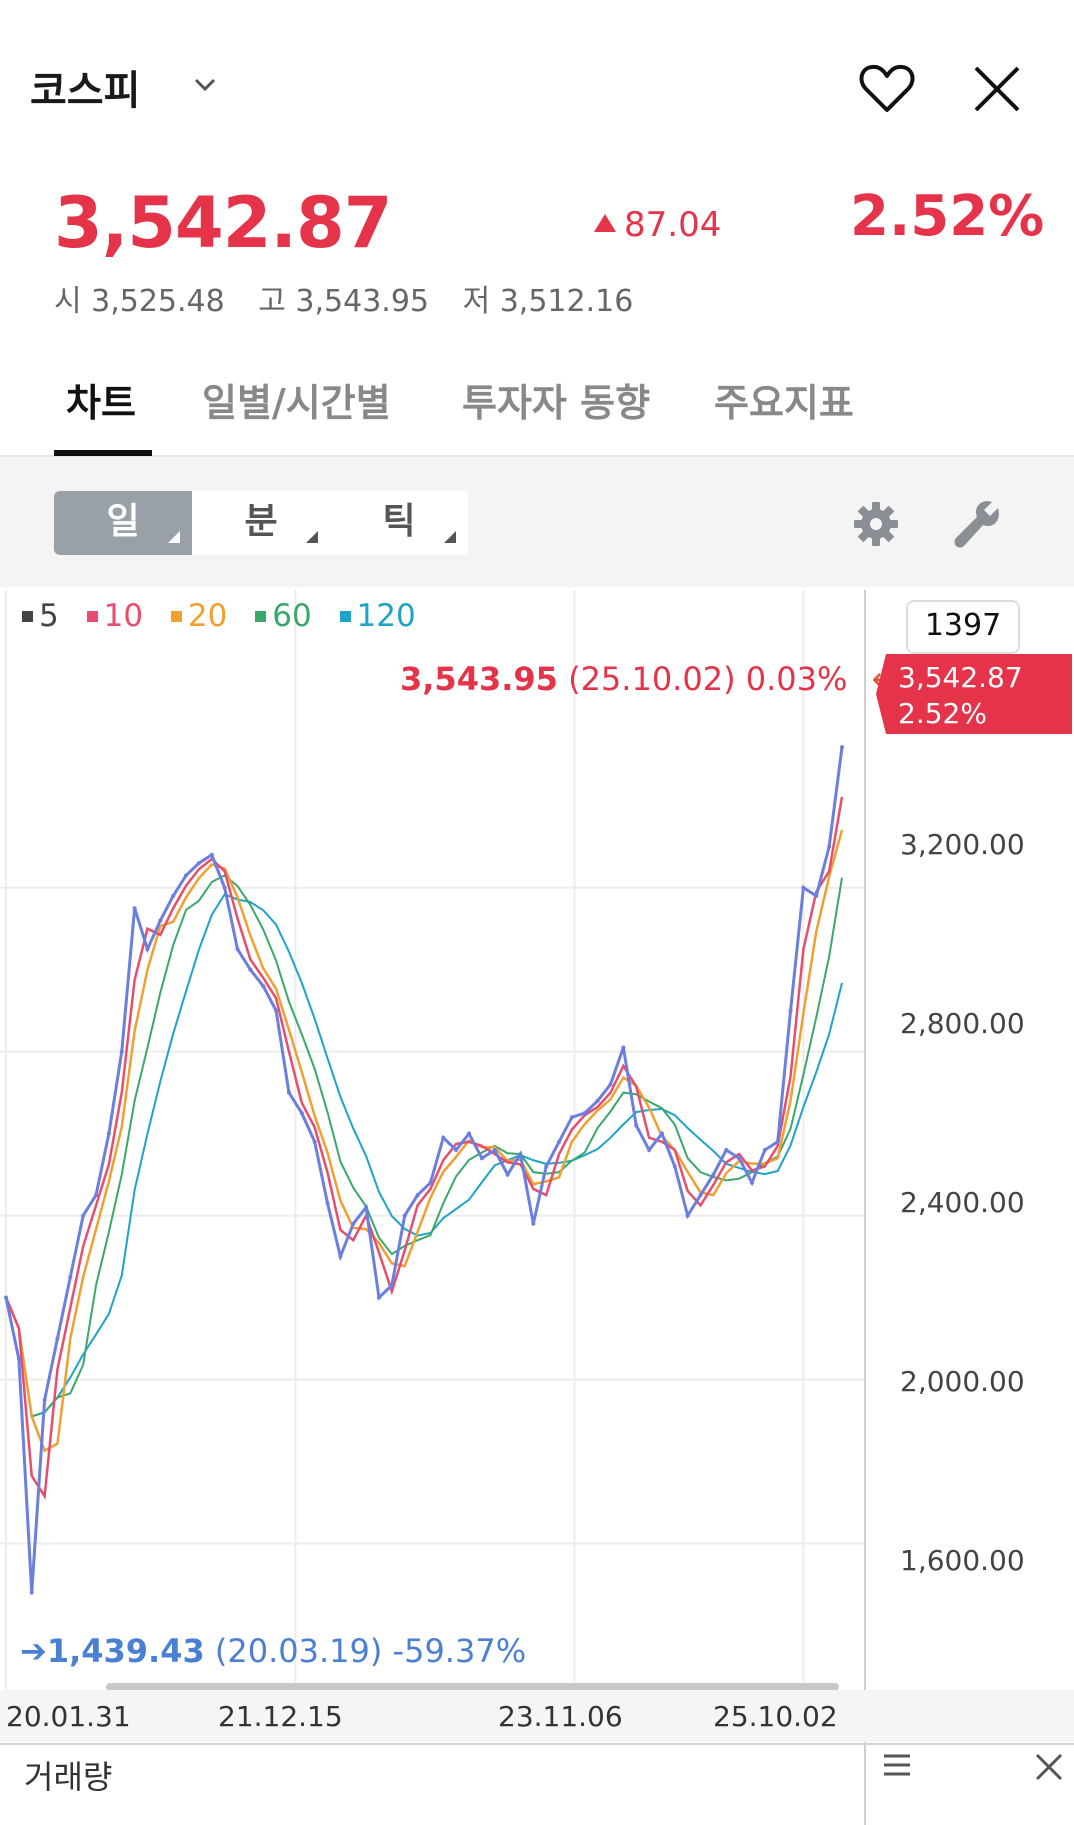  What do you see at coordinates (947, 216) in the screenshot?
I see `change-percent: 2.52%` at bounding box center [947, 216].